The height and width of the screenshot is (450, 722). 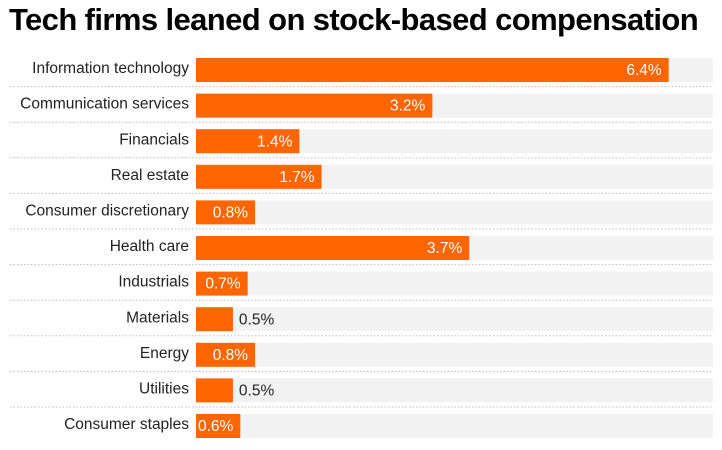 What do you see at coordinates (445, 248) in the screenshot?
I see `value-label: 3.7%` at bounding box center [445, 248].